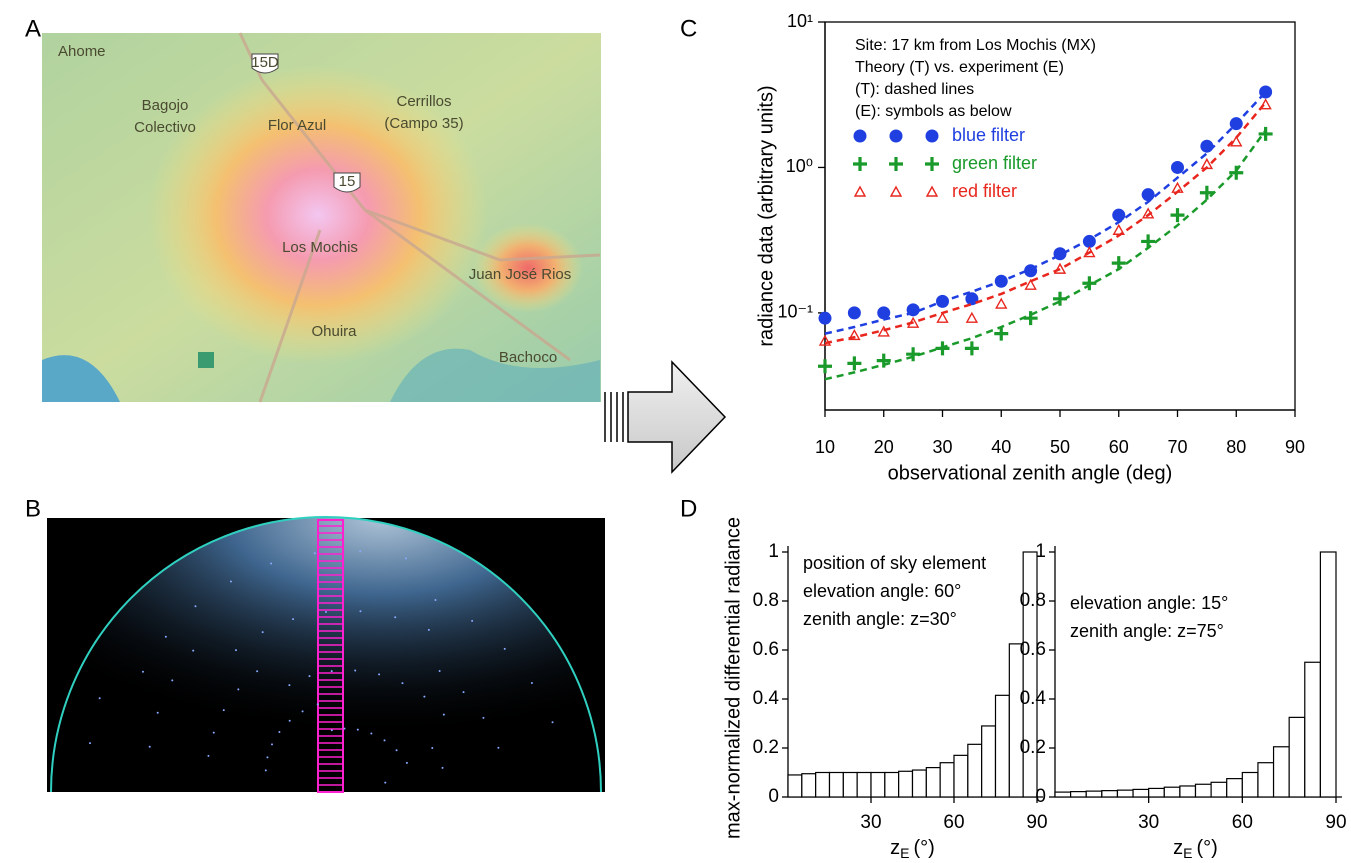 The image size is (1351, 863). What do you see at coordinates (326, 654) in the screenshot?
I see `horizon-circle` at bounding box center [326, 654].